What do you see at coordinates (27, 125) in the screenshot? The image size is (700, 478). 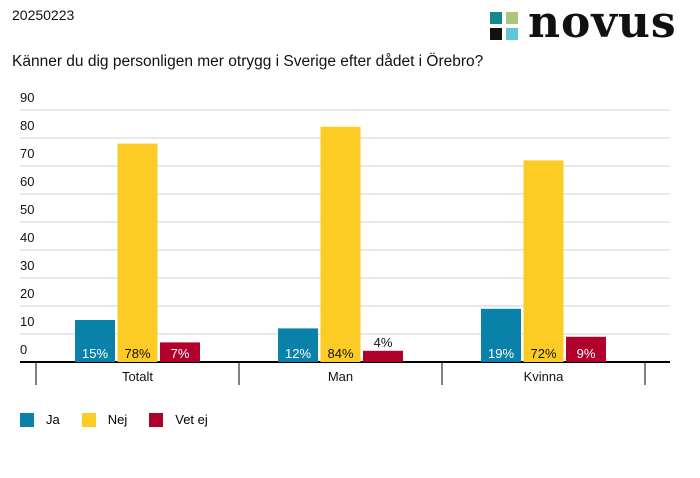 I see `y-tick-label: 80` at bounding box center [27, 125].